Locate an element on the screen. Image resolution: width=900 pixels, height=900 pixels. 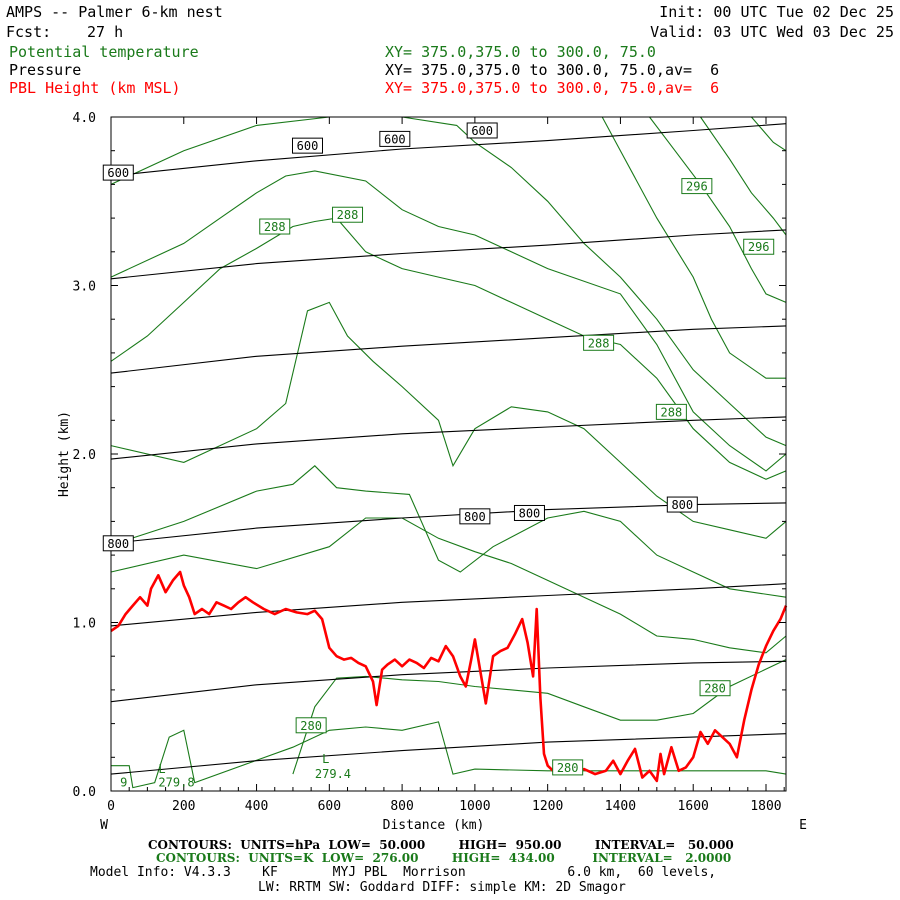
forecast-value: 27 h is located at coordinates (105, 32).